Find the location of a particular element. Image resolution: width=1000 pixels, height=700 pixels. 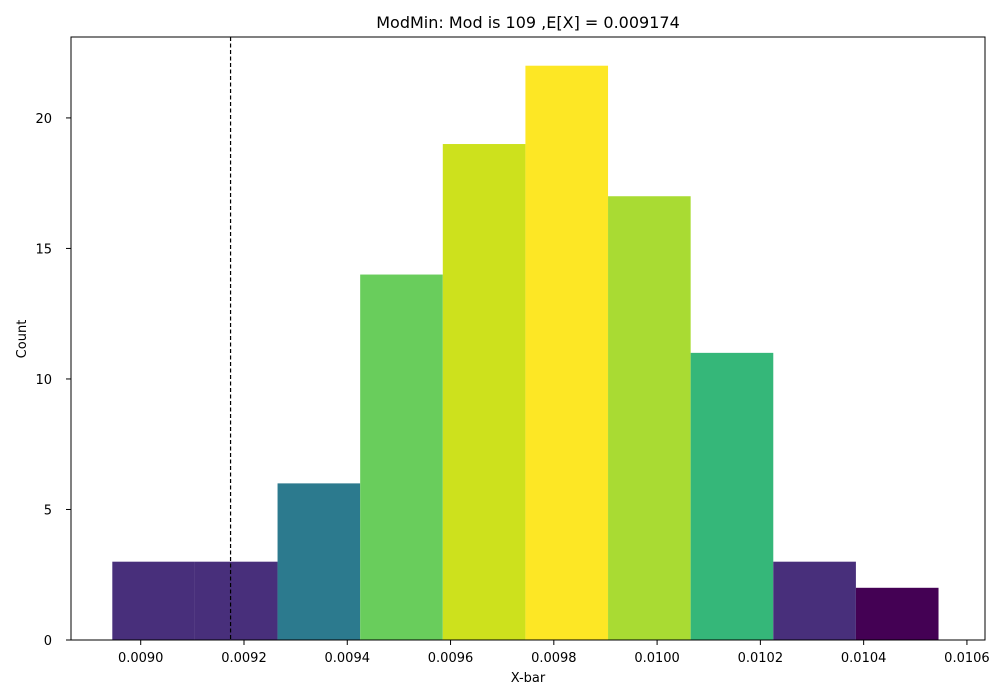

x-tick-label: 0.0094 is located at coordinates (348, 658).